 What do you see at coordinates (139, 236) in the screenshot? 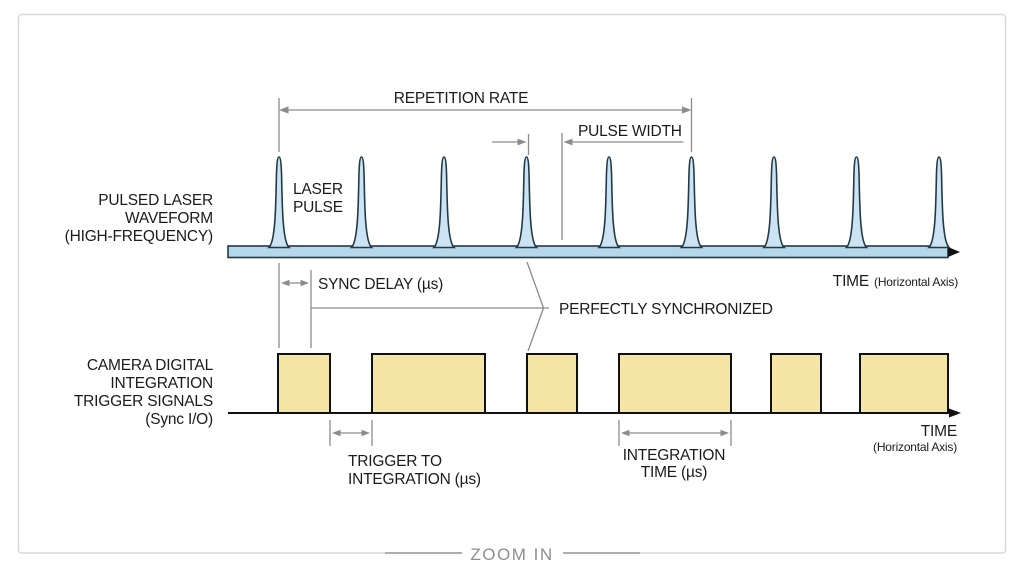
I see `laser-row-label-line3: (HIGH-FREQUENCY)` at bounding box center [139, 236].